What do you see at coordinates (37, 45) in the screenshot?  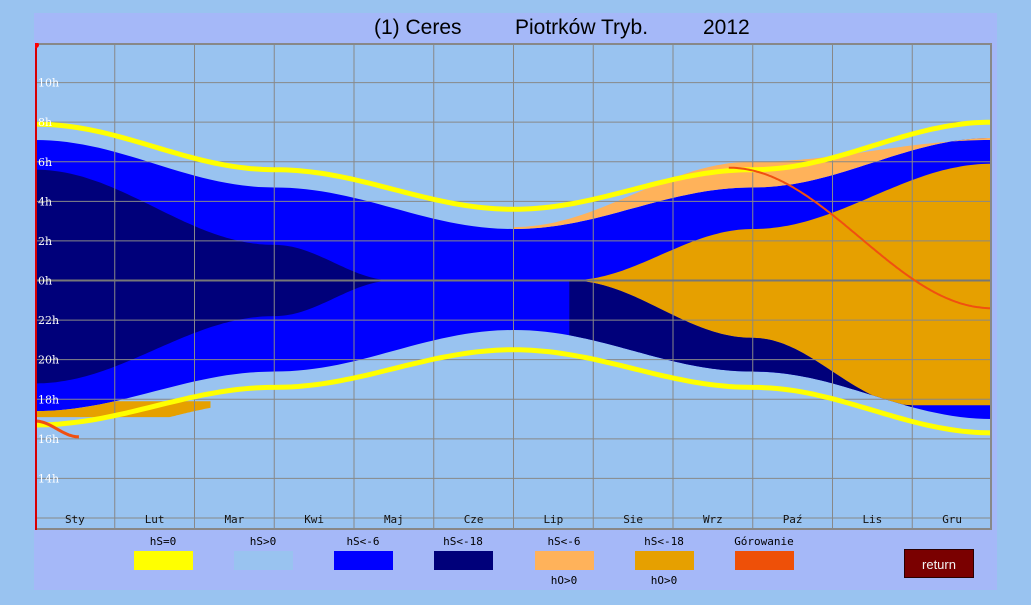 I see `today-marker-dot` at bounding box center [37, 45].